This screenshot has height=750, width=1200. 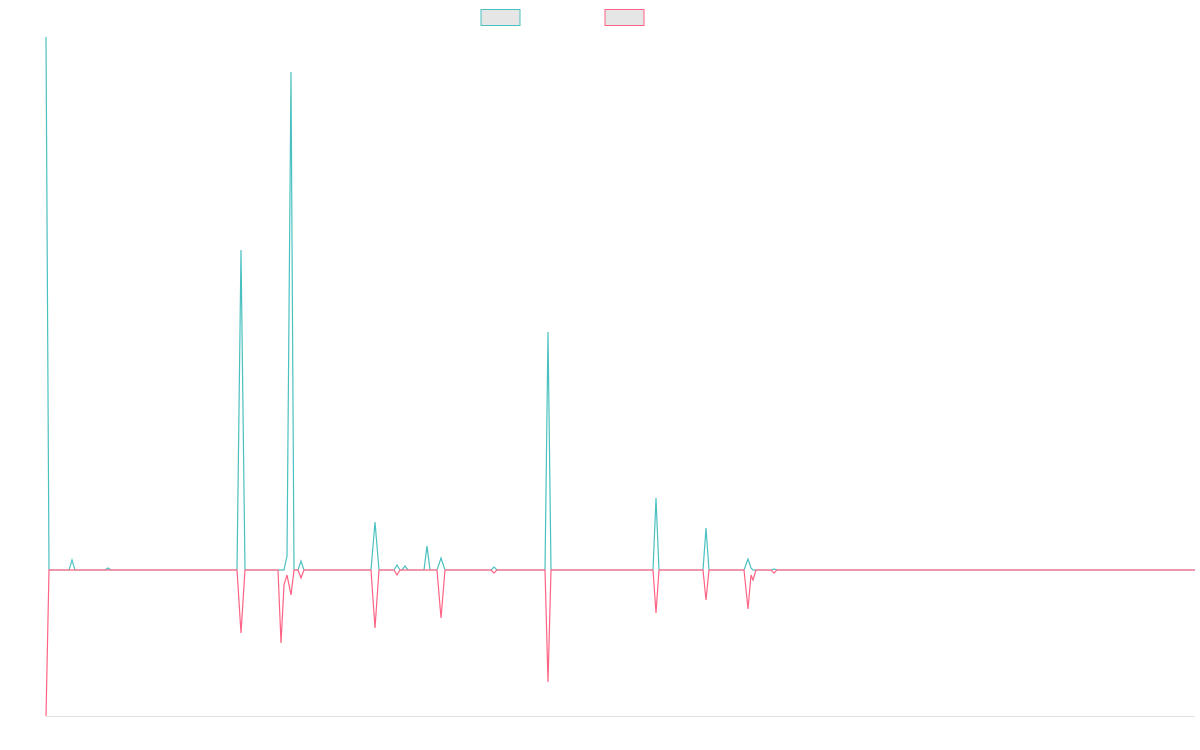 What do you see at coordinates (562, 17) in the screenshot?
I see `legend` at bounding box center [562, 17].